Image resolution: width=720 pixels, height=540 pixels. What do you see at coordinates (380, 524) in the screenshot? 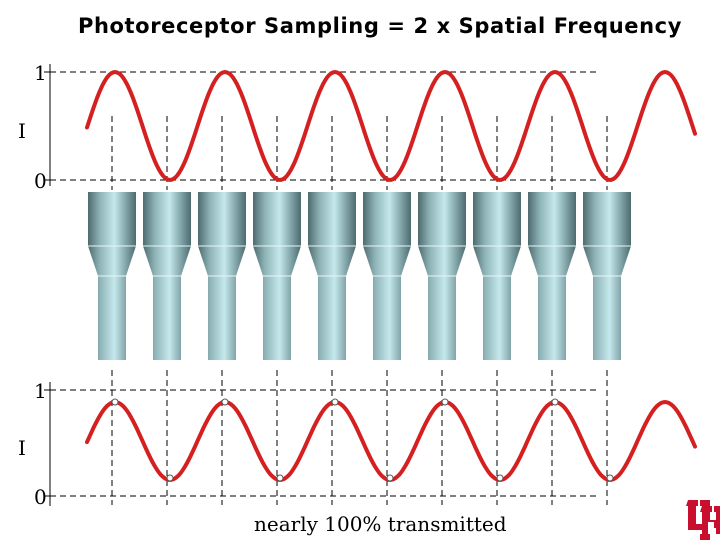
I see `caption: nearly 100% transmitted` at bounding box center [380, 524].